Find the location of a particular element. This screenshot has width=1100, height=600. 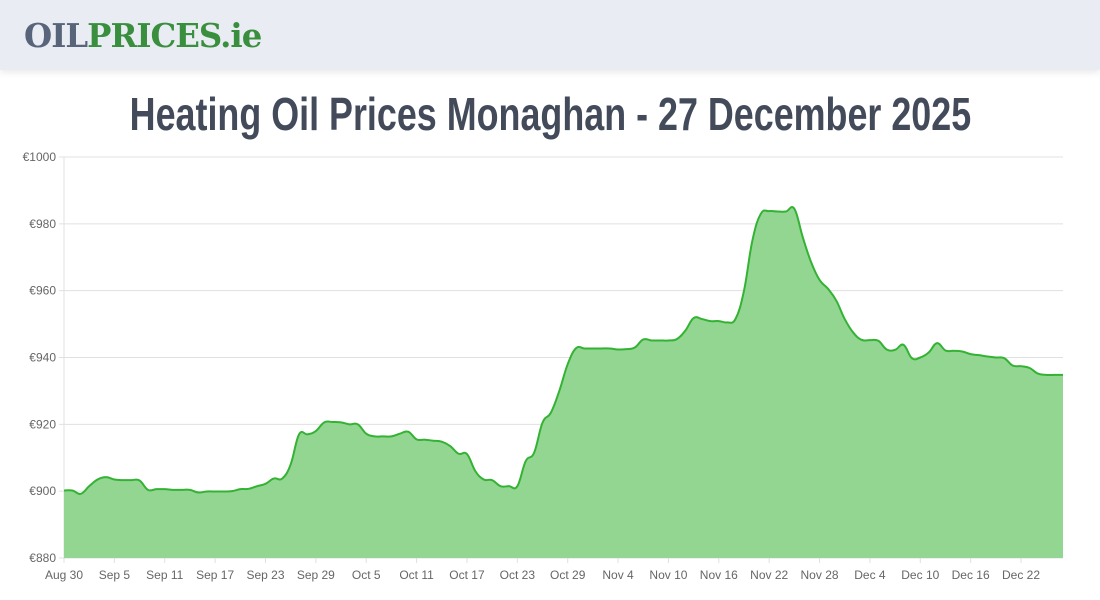

x-tick-label: Sep 17 is located at coordinates (215, 575).